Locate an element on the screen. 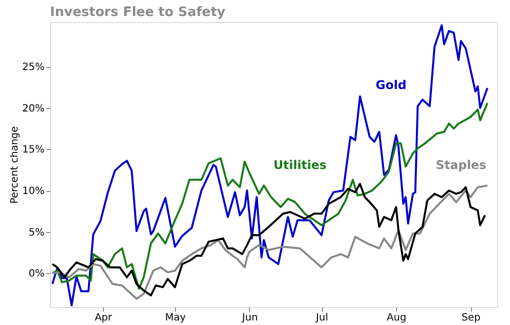 Image resolution: width=510 pixels, height=325 pixels. y-tick-label: 25% is located at coordinates (33, 68).